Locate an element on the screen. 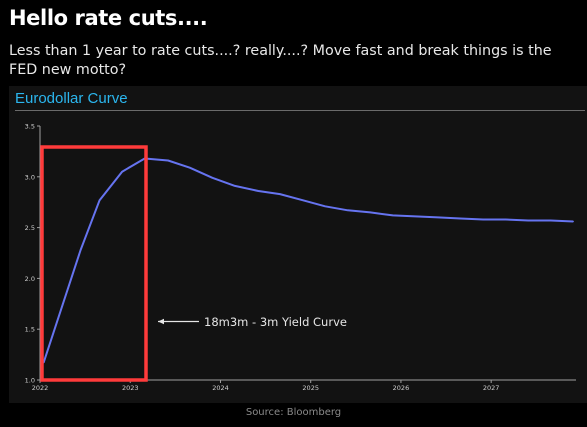  y-tick-label: 1.0 is located at coordinates (30, 381).